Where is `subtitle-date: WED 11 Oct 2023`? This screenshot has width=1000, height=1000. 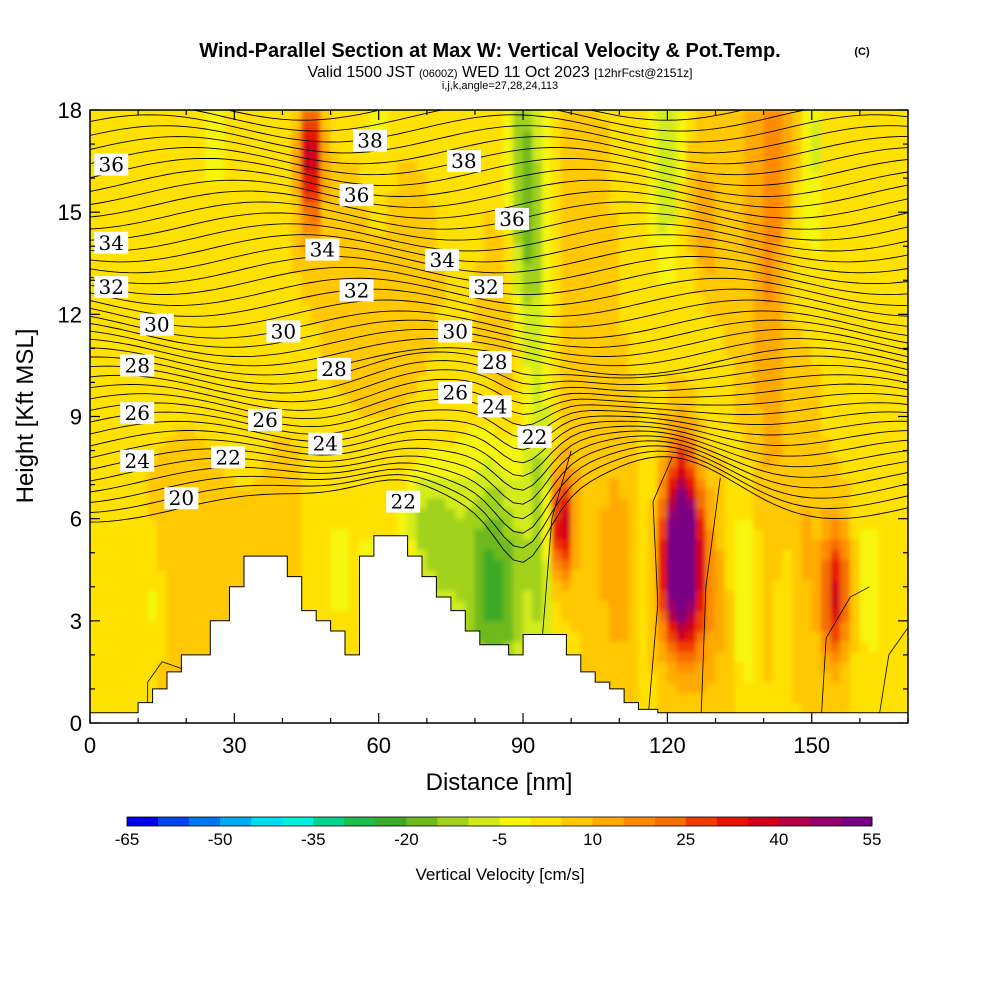
subtitle-date: WED 11 Oct 2023 is located at coordinates (526, 72).